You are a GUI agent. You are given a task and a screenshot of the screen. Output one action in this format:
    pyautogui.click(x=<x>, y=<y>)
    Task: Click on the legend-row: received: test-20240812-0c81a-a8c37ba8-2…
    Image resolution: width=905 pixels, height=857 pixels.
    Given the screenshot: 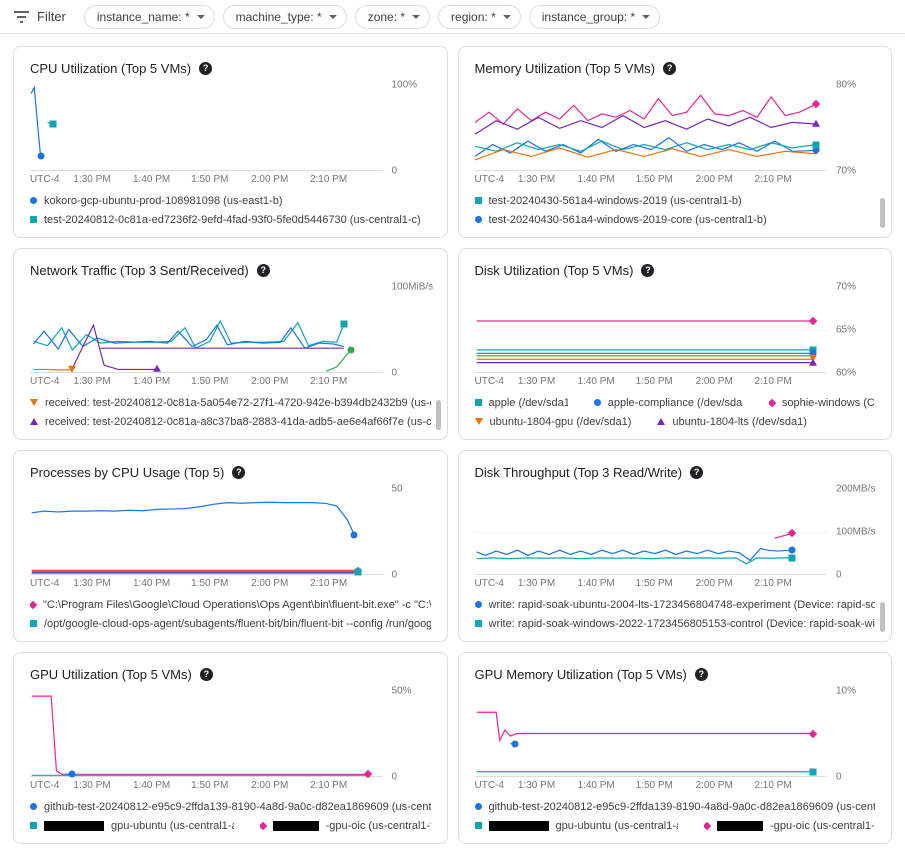 What is the action you would take?
    pyautogui.click(x=230, y=421)
    